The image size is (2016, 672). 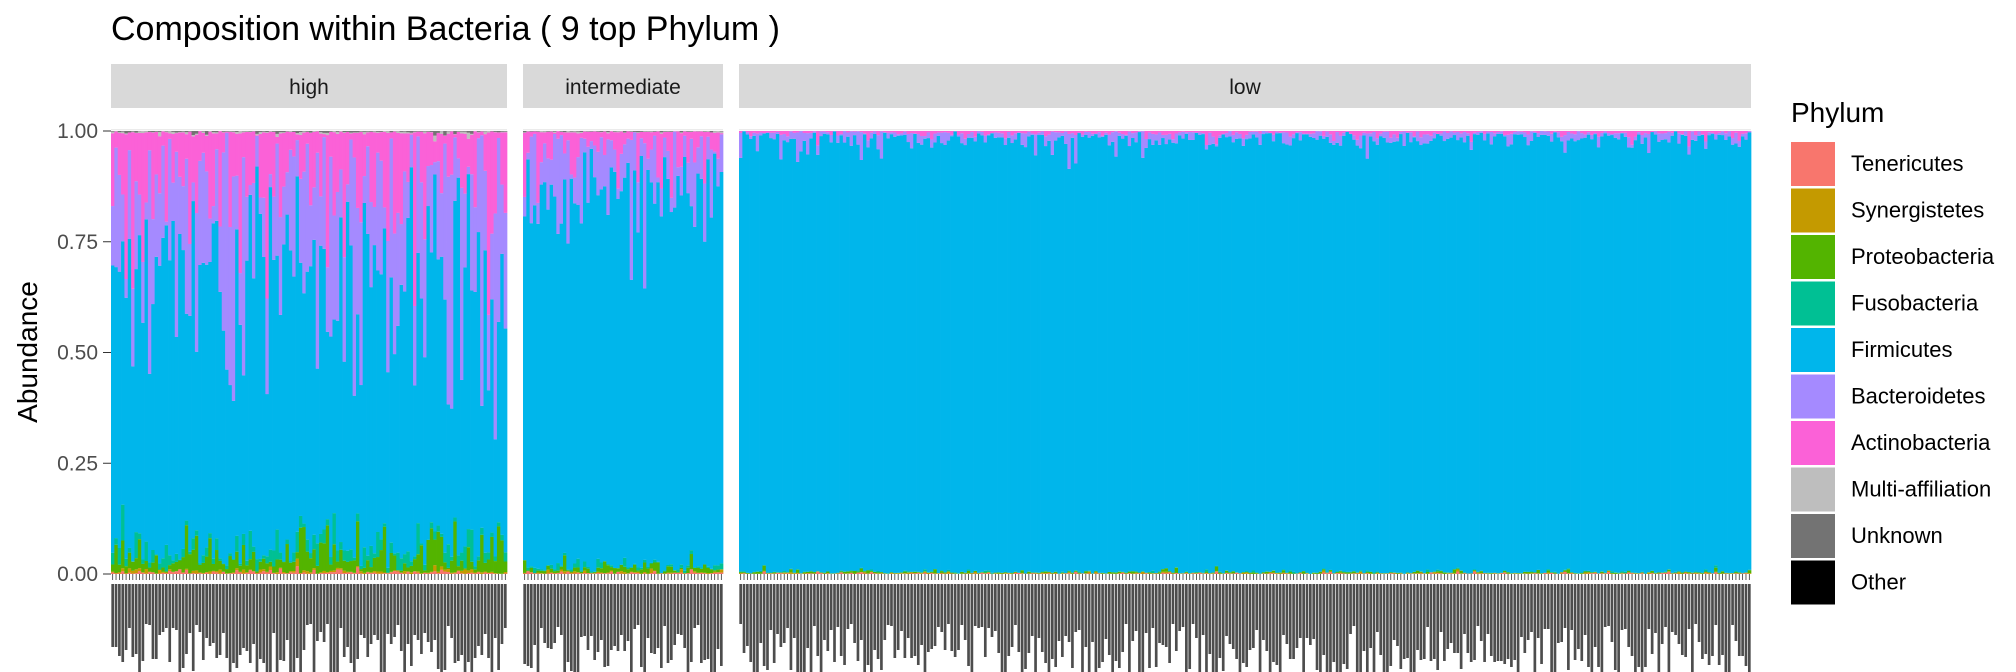 I want to click on legend-label: Bacteroidetes, so click(x=1918, y=396).